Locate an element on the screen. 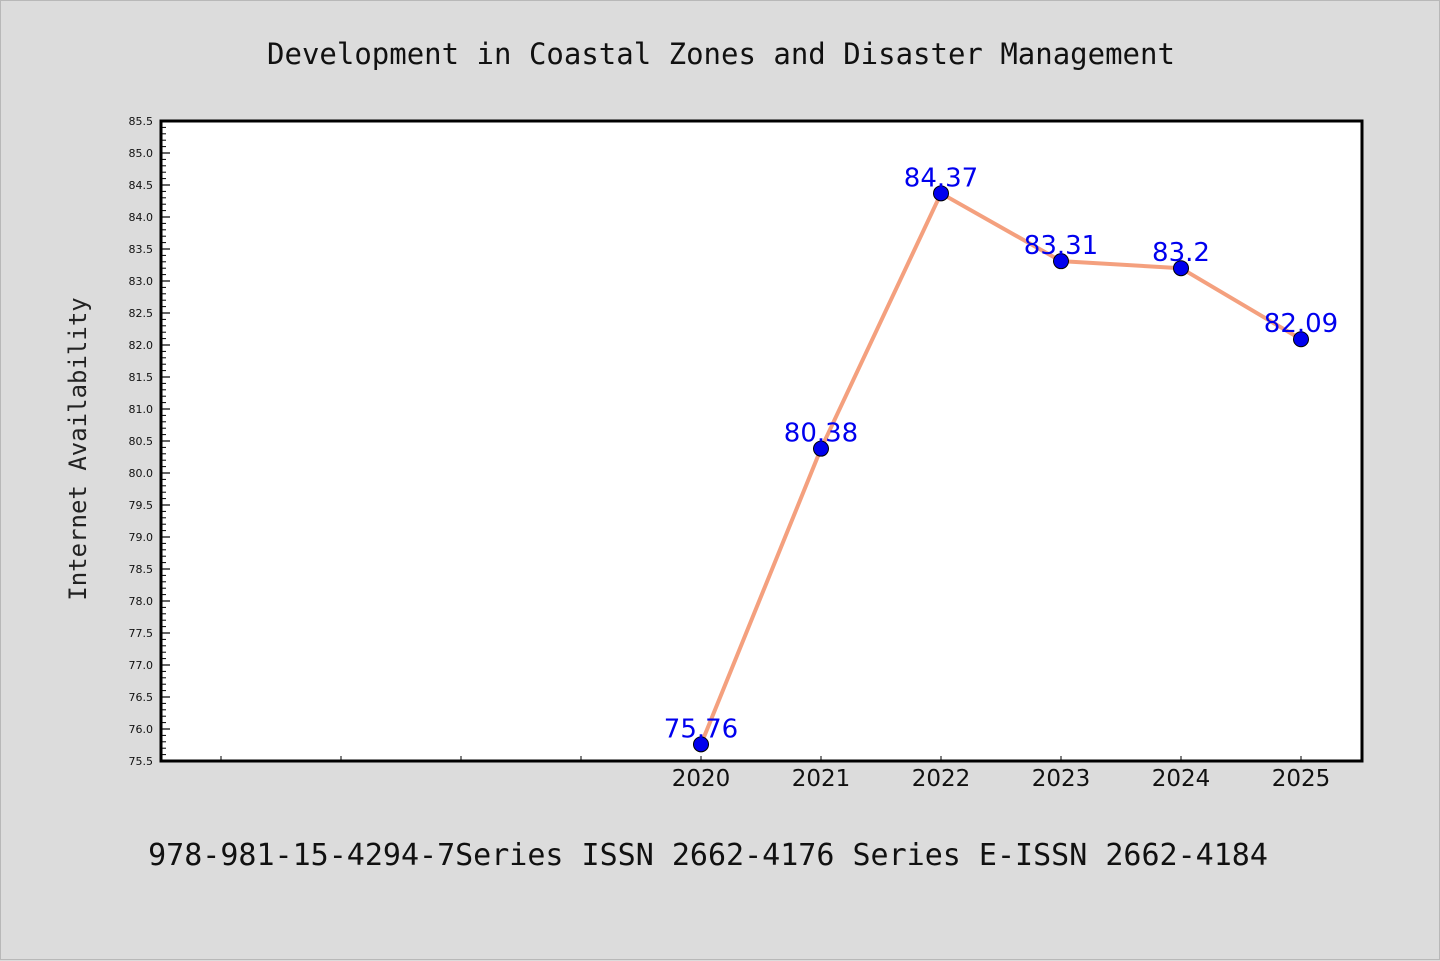 This screenshot has height=961, width=1440. y-tick-label: 82.5 is located at coordinates (141, 313).